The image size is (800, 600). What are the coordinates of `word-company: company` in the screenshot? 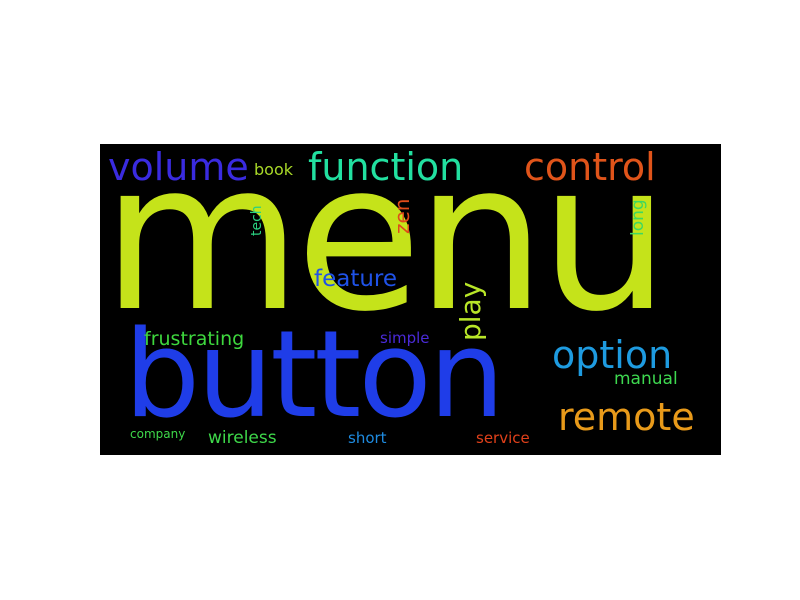 It's located at (158, 434).